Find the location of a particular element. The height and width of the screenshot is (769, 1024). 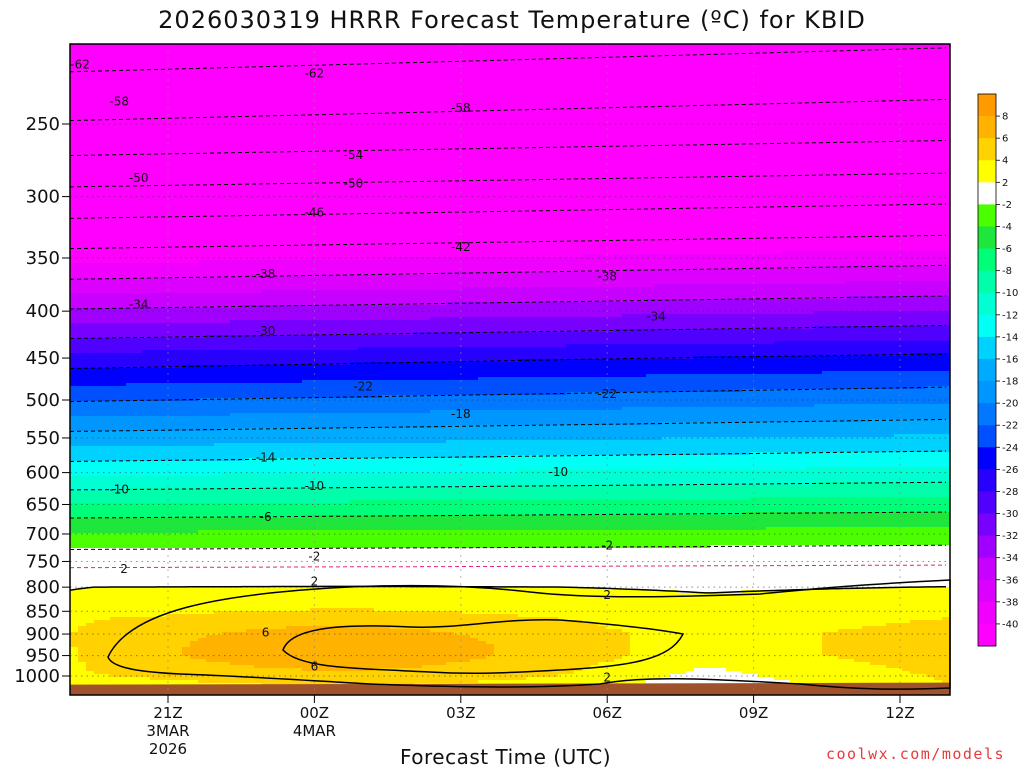

y-tick-label: 900 is located at coordinates (43, 634).